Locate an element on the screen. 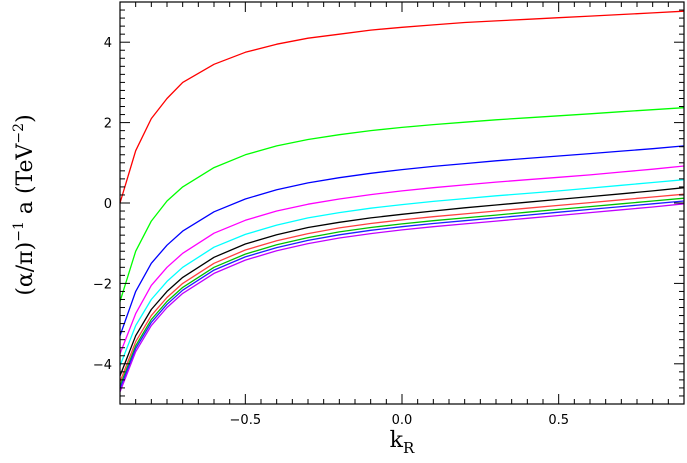 The height and width of the screenshot is (463, 687). x-axis-label-subscript: R is located at coordinates (409, 448).